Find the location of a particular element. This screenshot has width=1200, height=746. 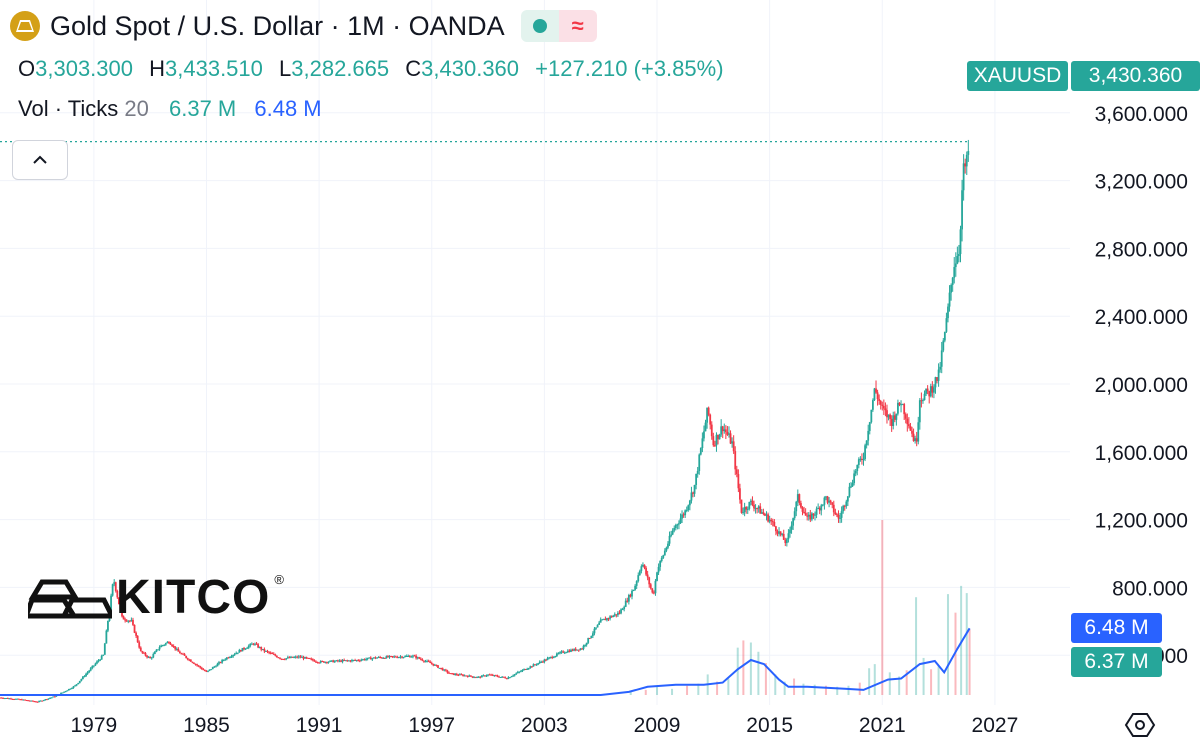

chart-header: Gold Spot / U.S. Dollar · 1M · OANDA ≈ is located at coordinates (303, 26).